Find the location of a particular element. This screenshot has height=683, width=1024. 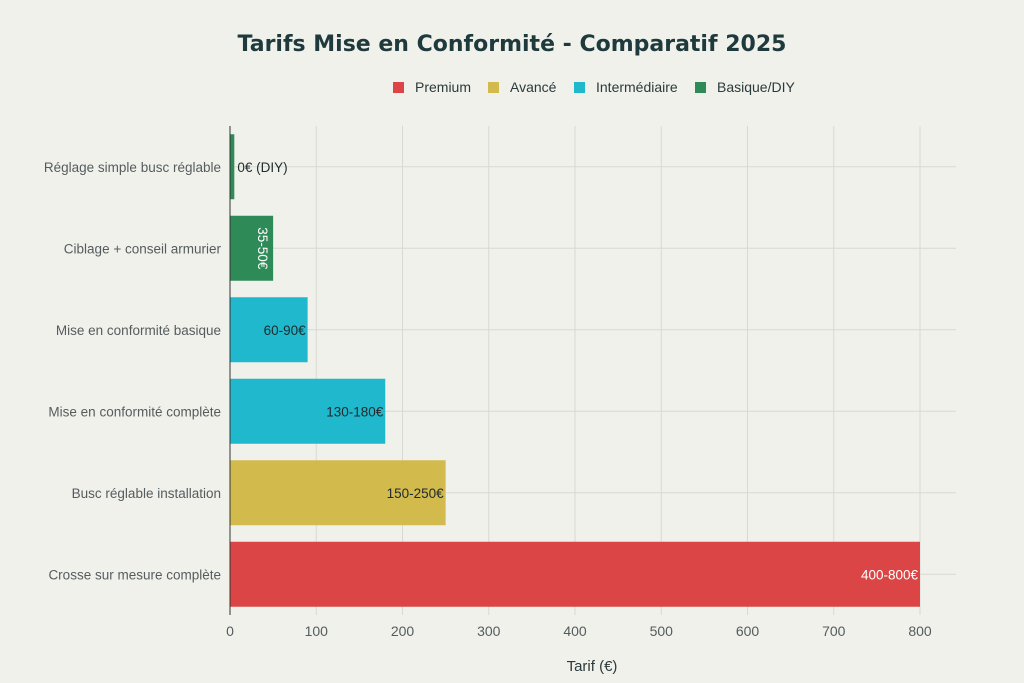

x-axis-ticks: 0 100 200 300 400 500 600 700 800 is located at coordinates (579, 631).